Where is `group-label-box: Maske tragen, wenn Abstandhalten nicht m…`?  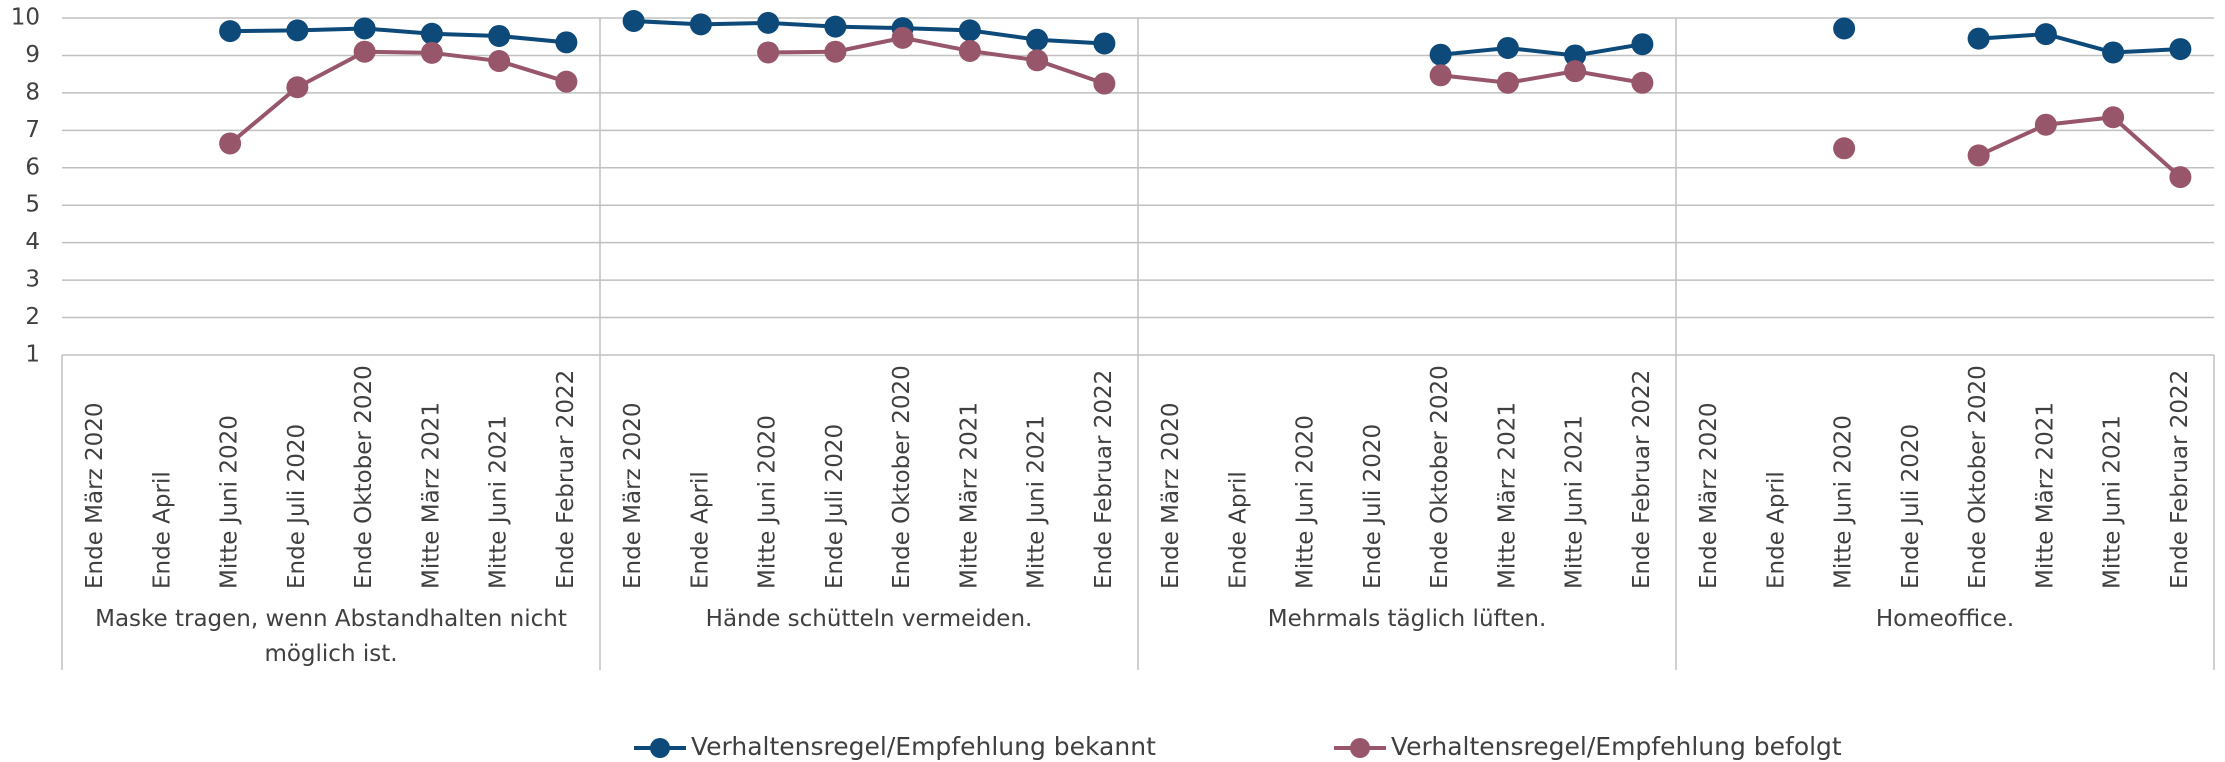 group-label-box: Maske tragen, wenn Abstandhalten nicht m… is located at coordinates (331, 636).